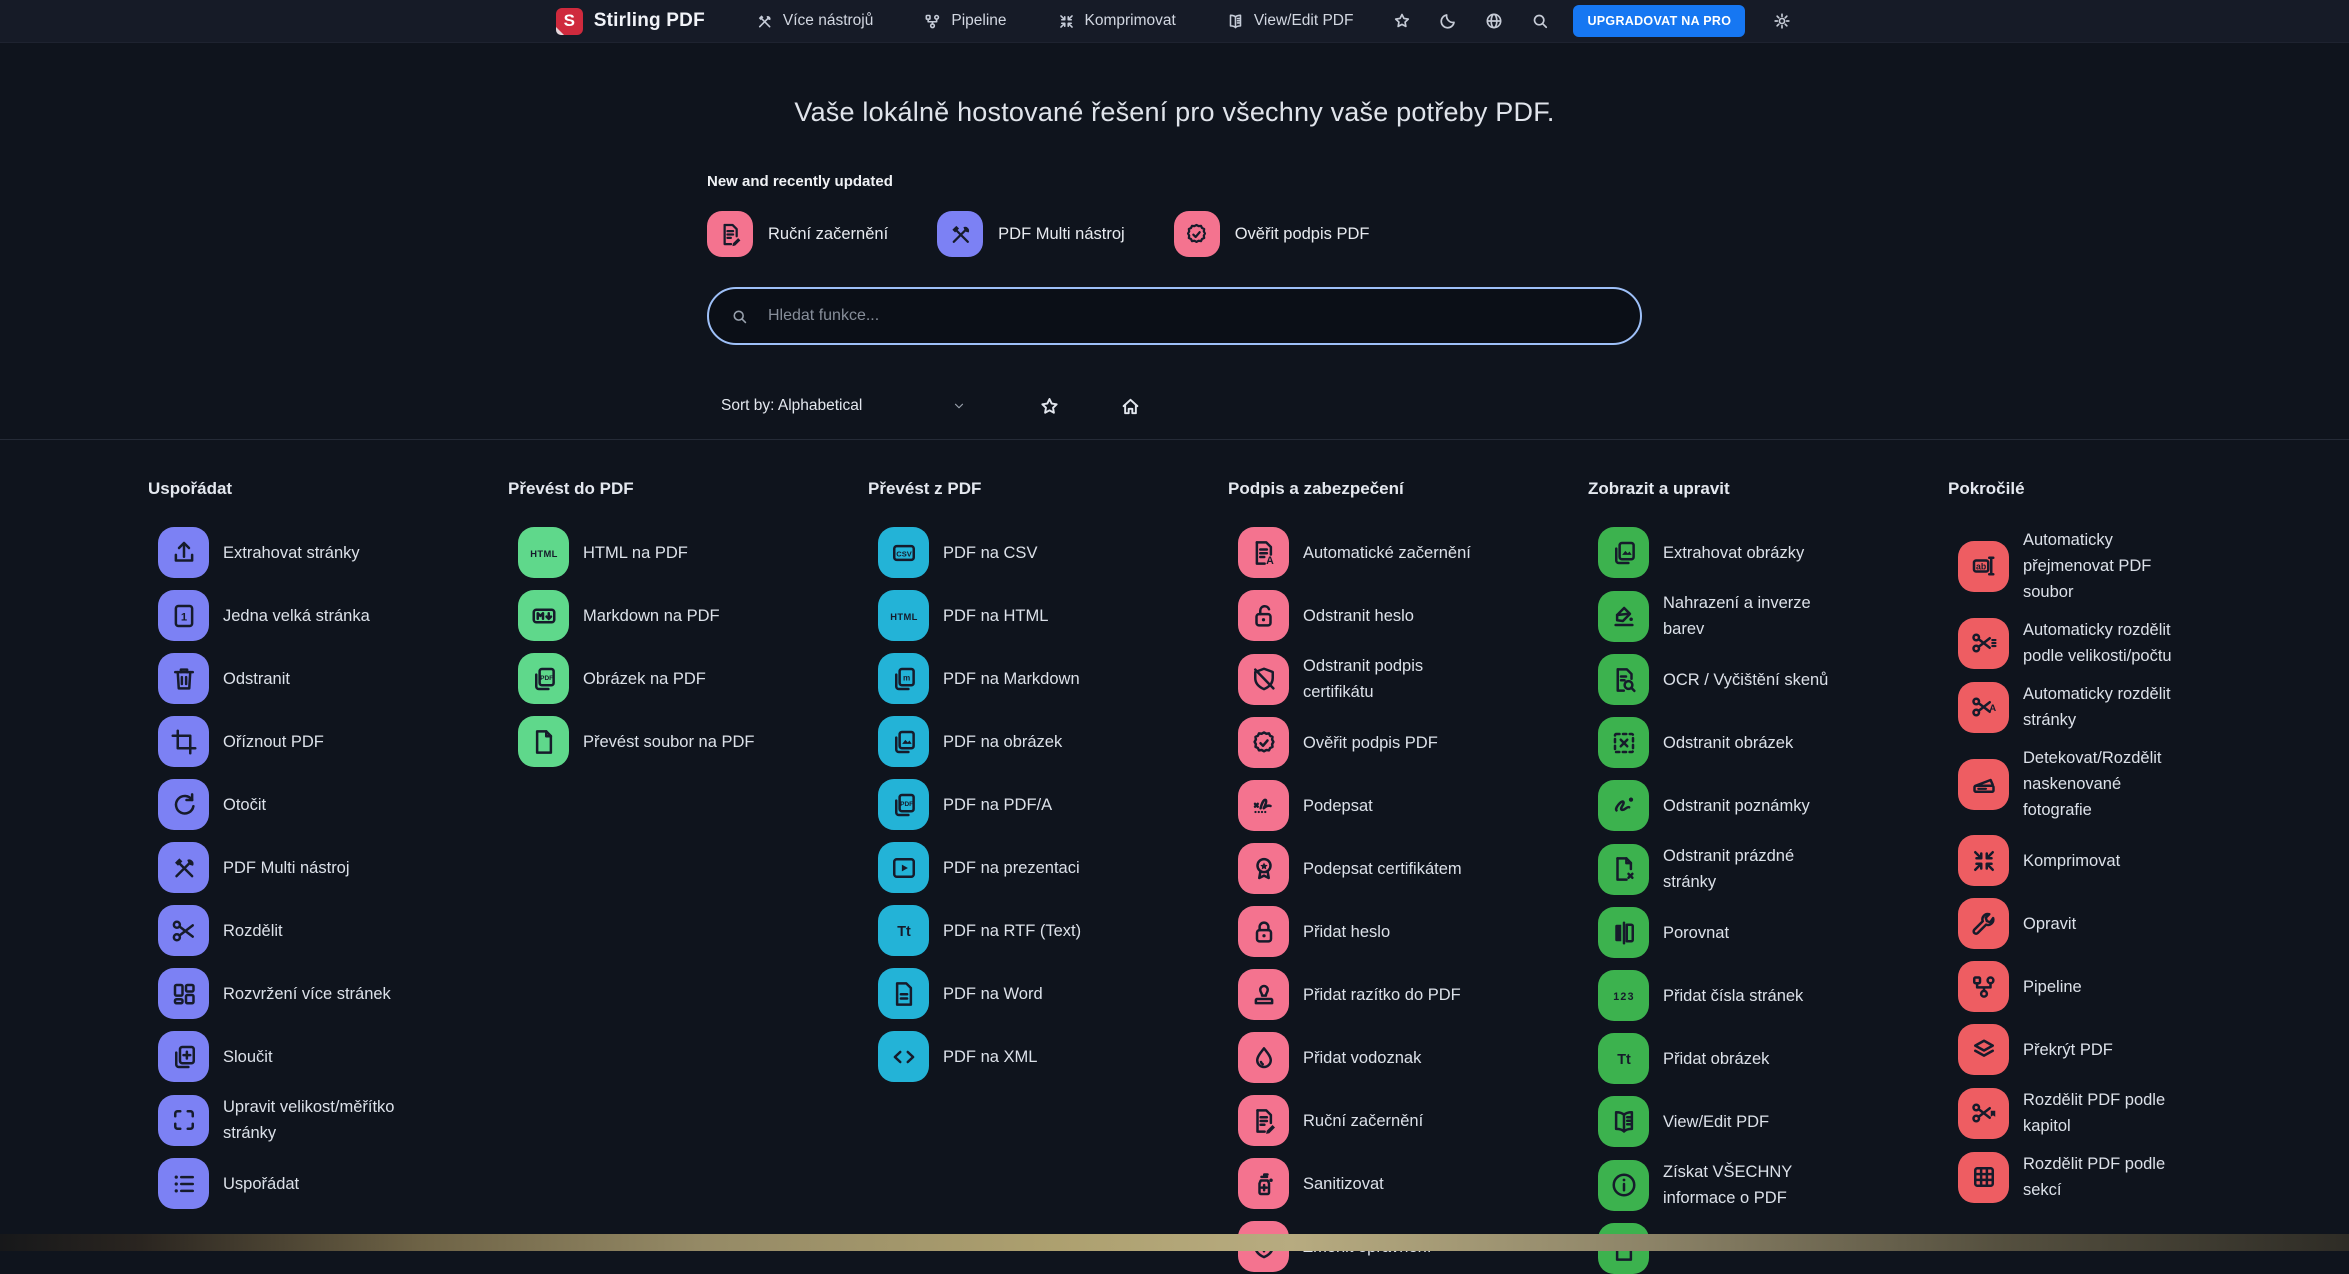  I want to click on nav-link-compress: Komprimovat, so click(1116, 21).